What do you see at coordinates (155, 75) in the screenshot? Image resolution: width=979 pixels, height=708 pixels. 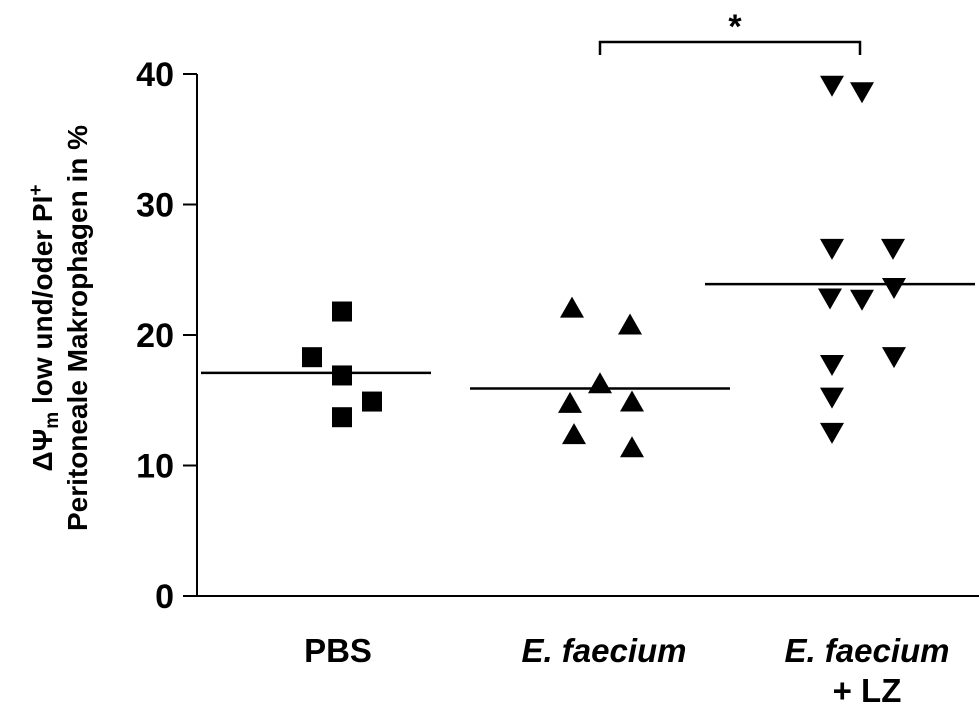 I see `y-tick-label: 40` at bounding box center [155, 75].